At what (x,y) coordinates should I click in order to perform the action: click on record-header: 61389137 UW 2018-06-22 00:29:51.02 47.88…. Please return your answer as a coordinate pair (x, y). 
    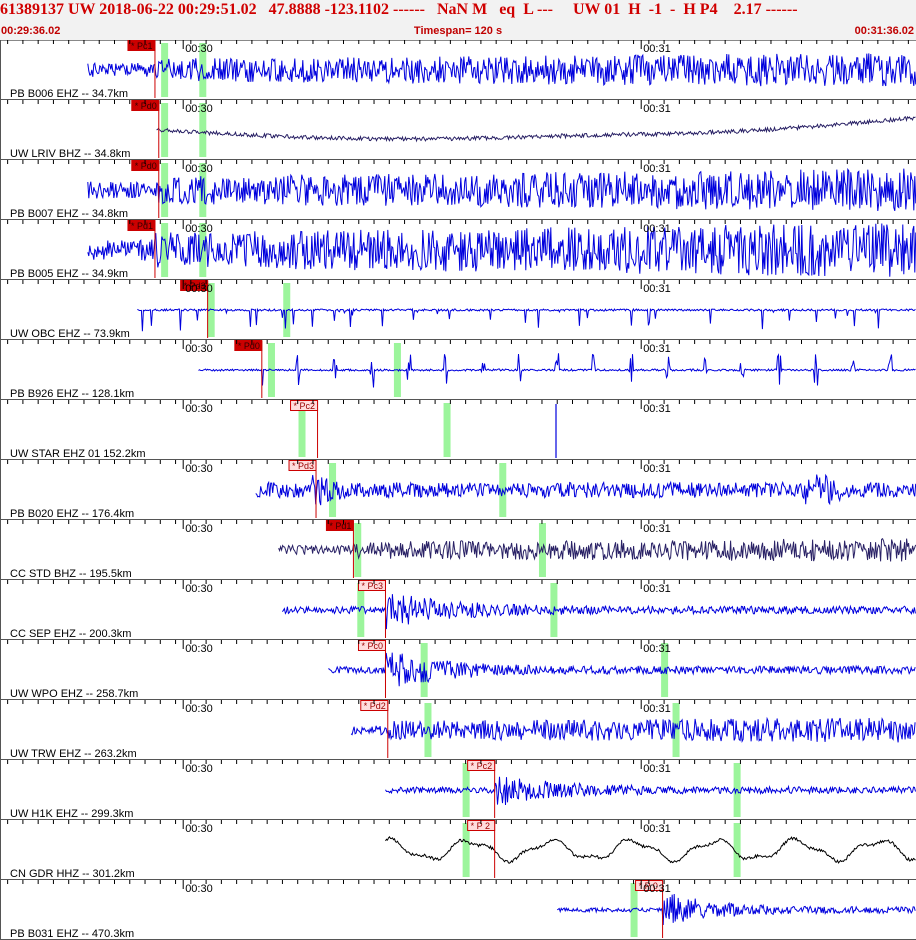
    Looking at the image, I should click on (458, 20).